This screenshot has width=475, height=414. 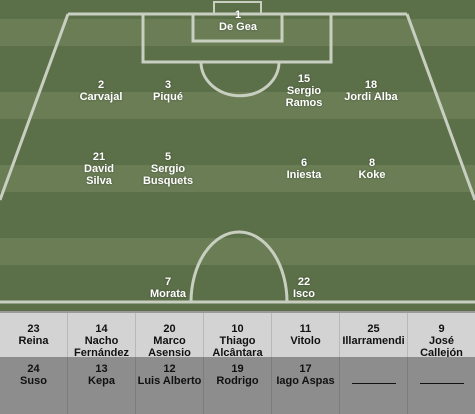 I want to click on player-number: 10, so click(x=237, y=329).